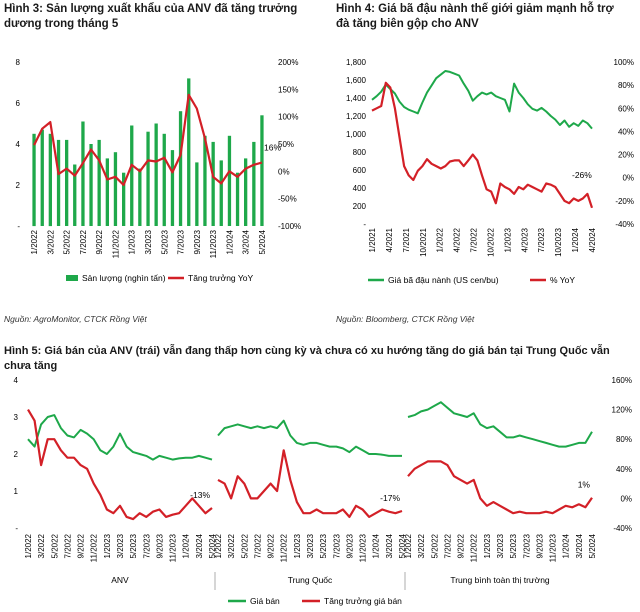 This screenshot has width=640, height=612. What do you see at coordinates (181, 241) in the screenshot?
I see `fig3-x-tick: 7/2023` at bounding box center [181, 241].